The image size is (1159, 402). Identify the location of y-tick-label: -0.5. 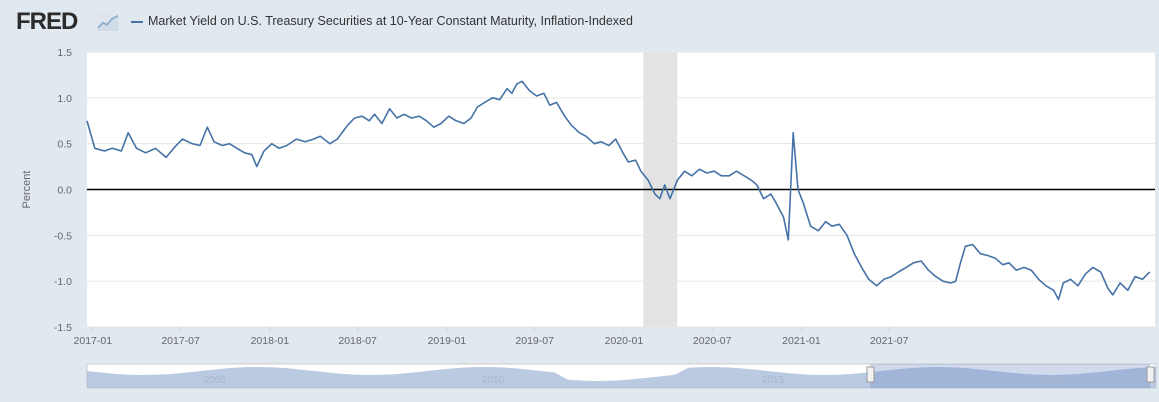
(63, 236).